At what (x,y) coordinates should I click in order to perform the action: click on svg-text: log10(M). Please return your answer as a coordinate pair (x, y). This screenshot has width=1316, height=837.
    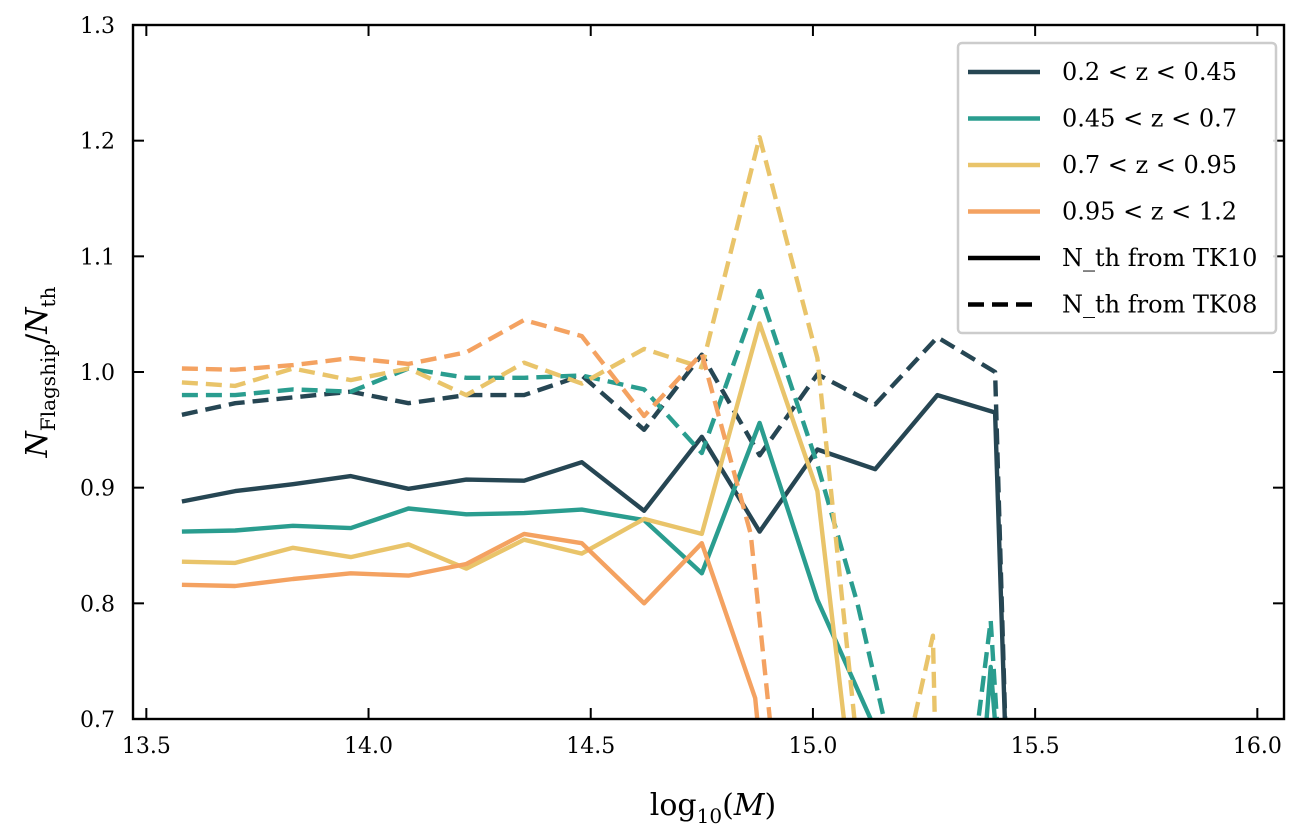
    Looking at the image, I should click on (713, 808).